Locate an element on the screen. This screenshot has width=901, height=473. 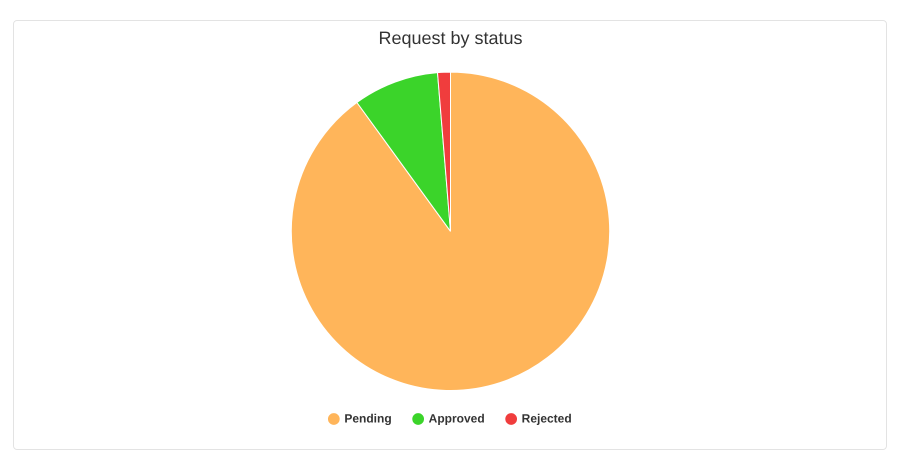
chart-title: Request by status is located at coordinates (450, 38).